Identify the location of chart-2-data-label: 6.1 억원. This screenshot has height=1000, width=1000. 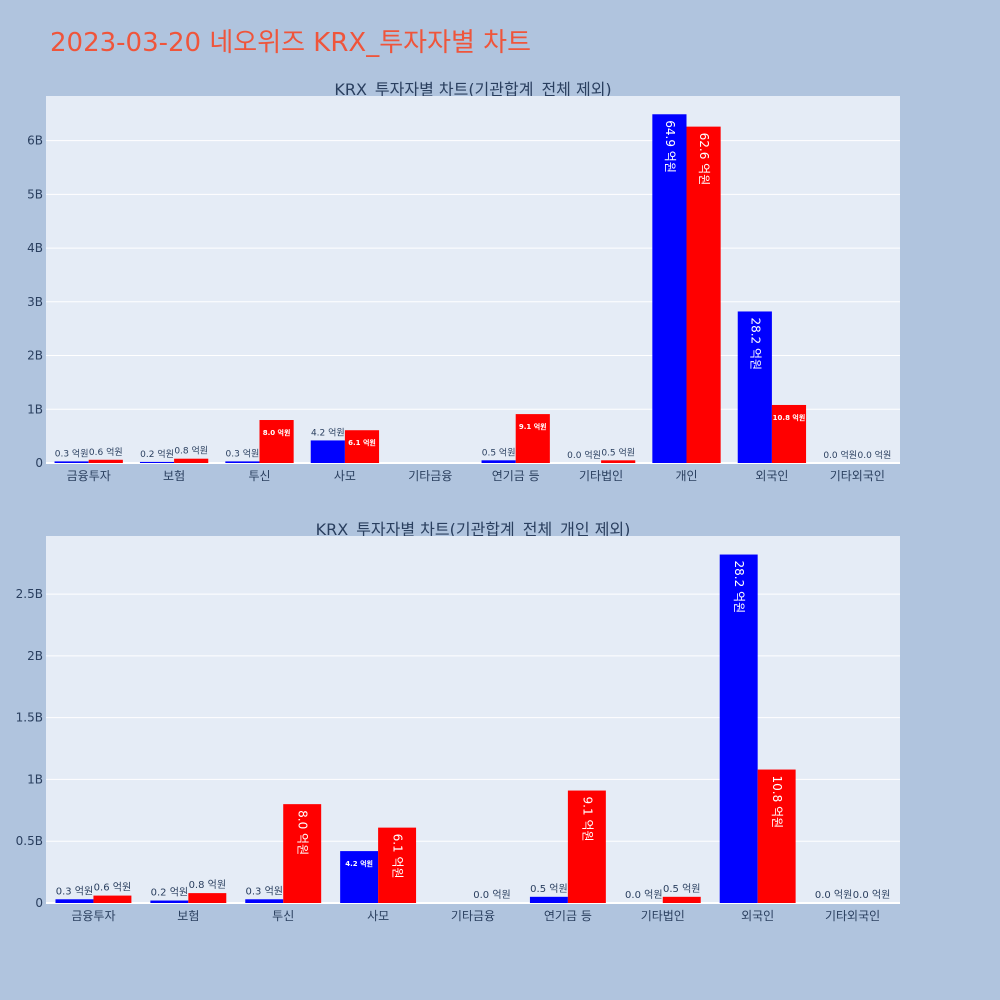
(398, 856).